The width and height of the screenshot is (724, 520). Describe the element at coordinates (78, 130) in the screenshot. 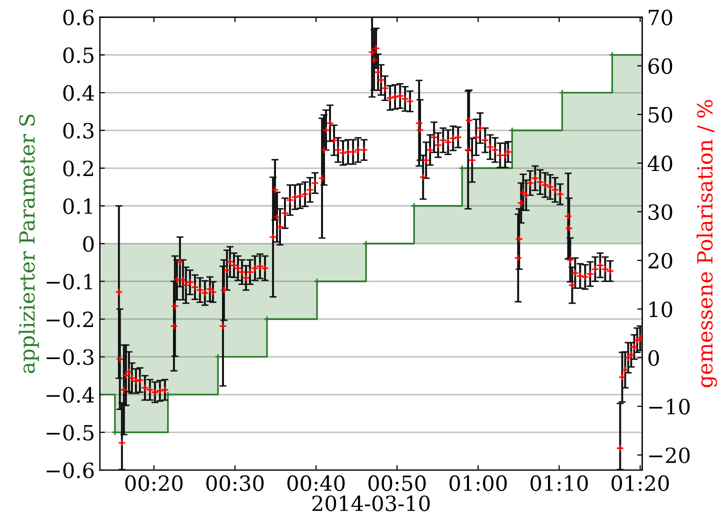

I see `y-tick-label: 0.3` at that location.